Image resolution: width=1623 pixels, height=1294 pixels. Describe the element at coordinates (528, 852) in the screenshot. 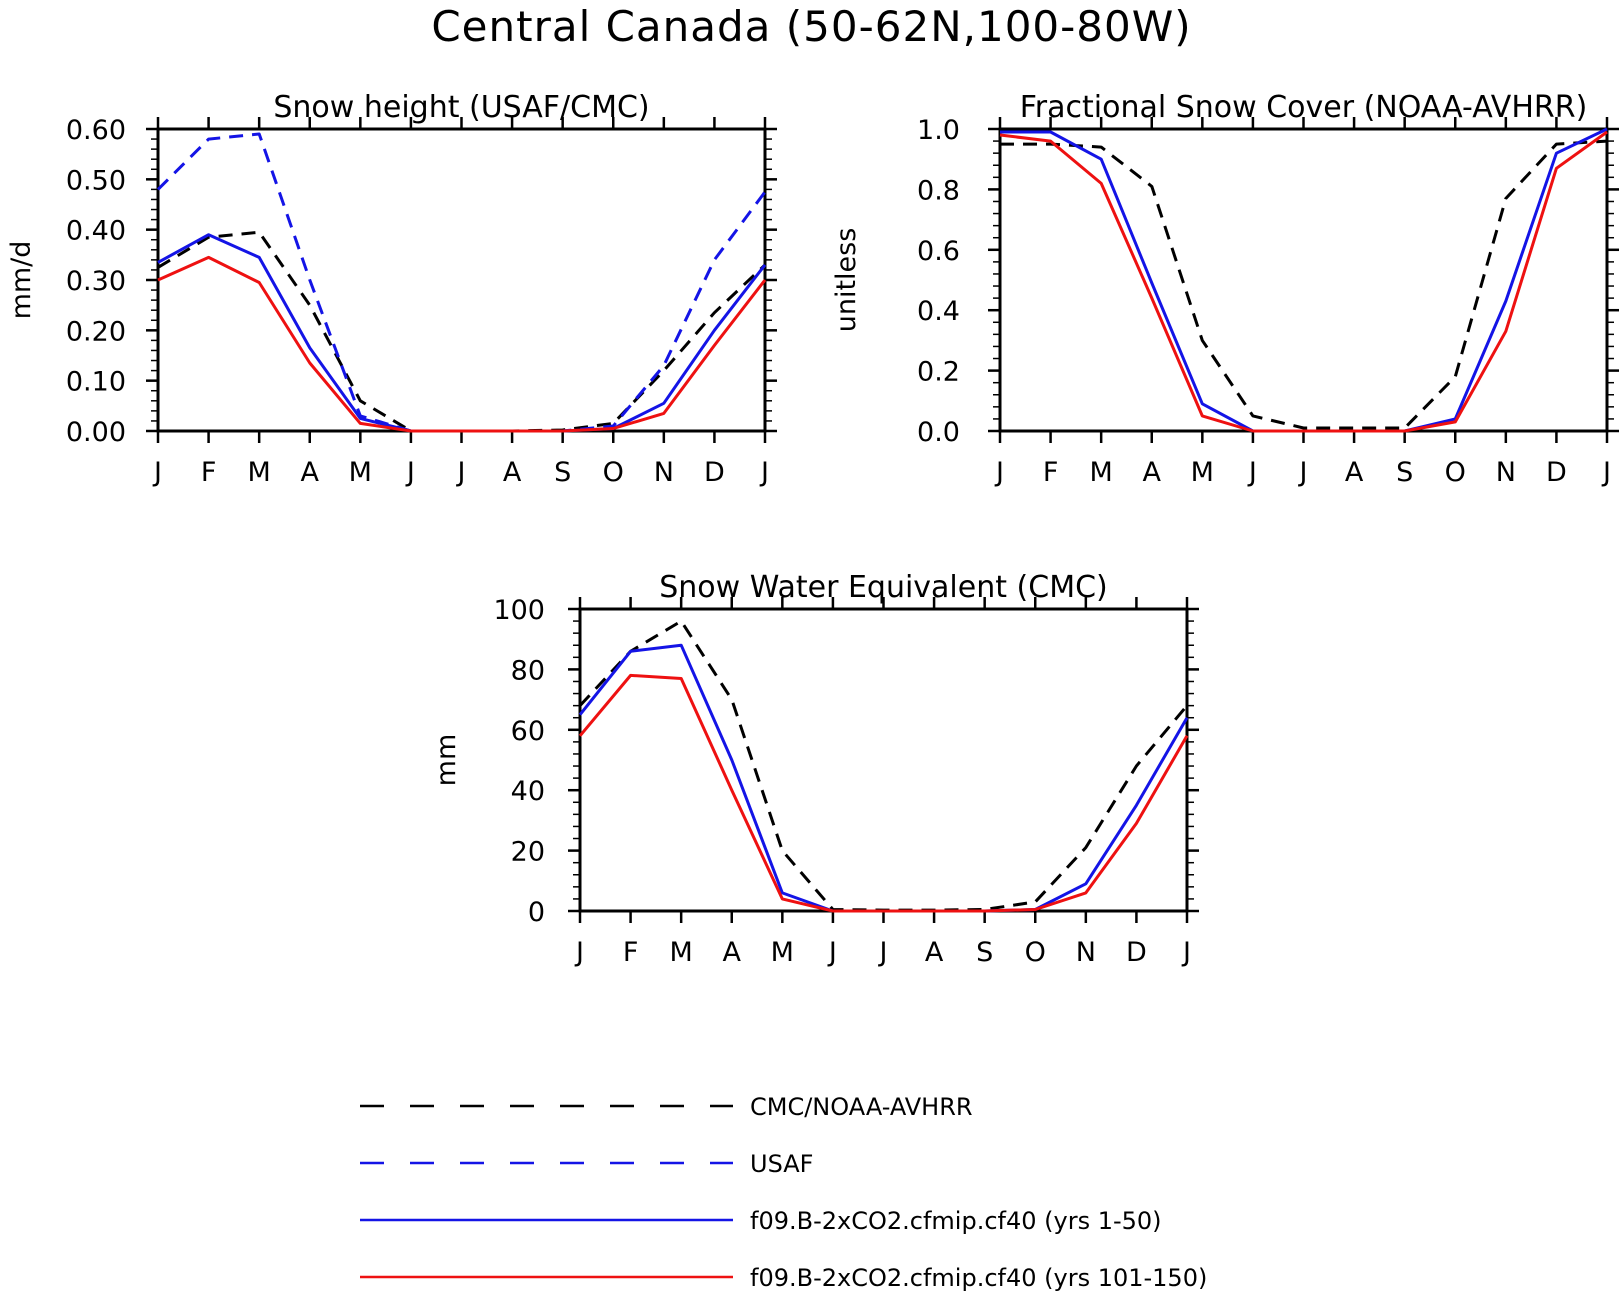

I see `y-tick-label: 20` at that location.